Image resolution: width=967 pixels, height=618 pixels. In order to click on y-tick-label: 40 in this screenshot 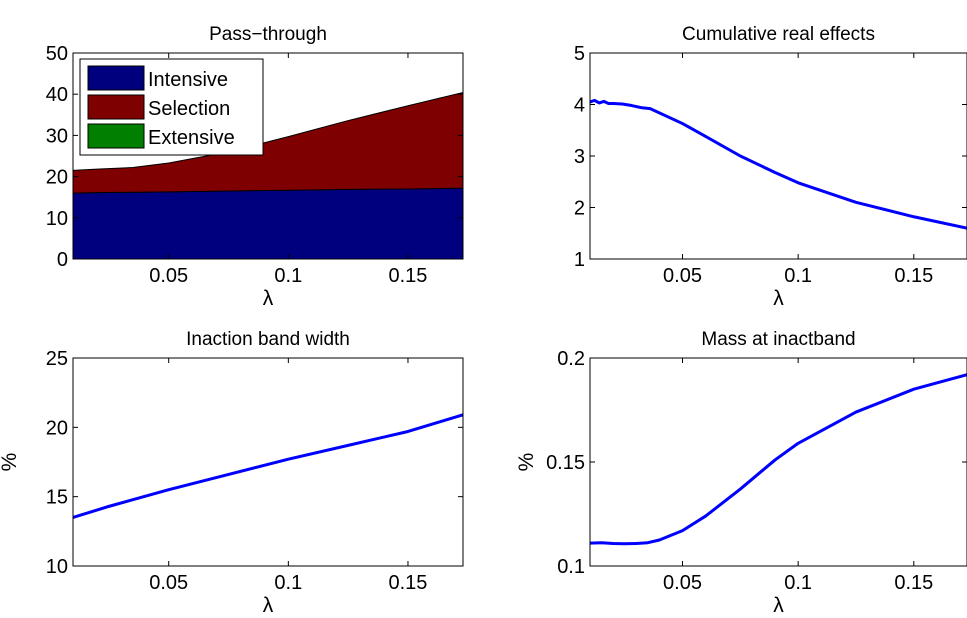, I will do `click(57, 95)`.